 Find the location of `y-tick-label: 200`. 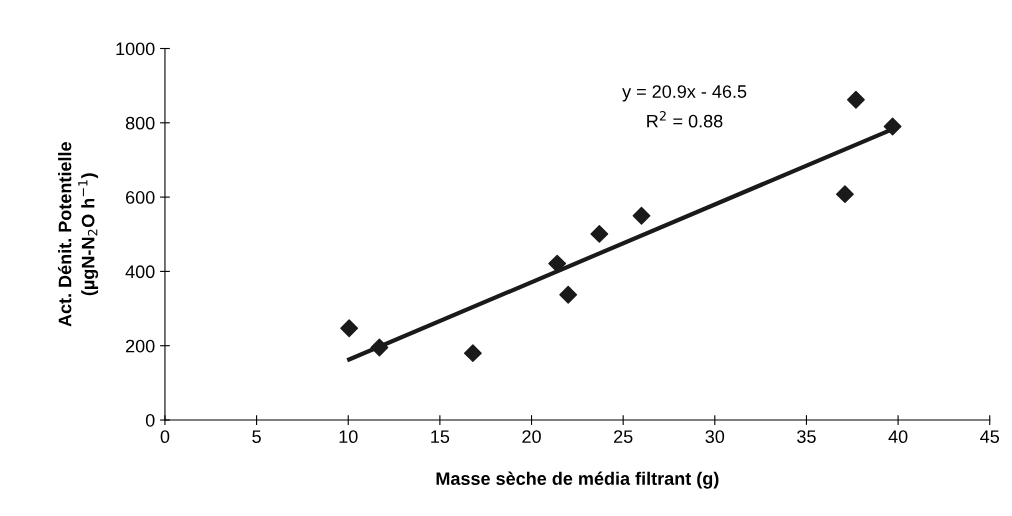

y-tick-label: 200 is located at coordinates (140, 346).